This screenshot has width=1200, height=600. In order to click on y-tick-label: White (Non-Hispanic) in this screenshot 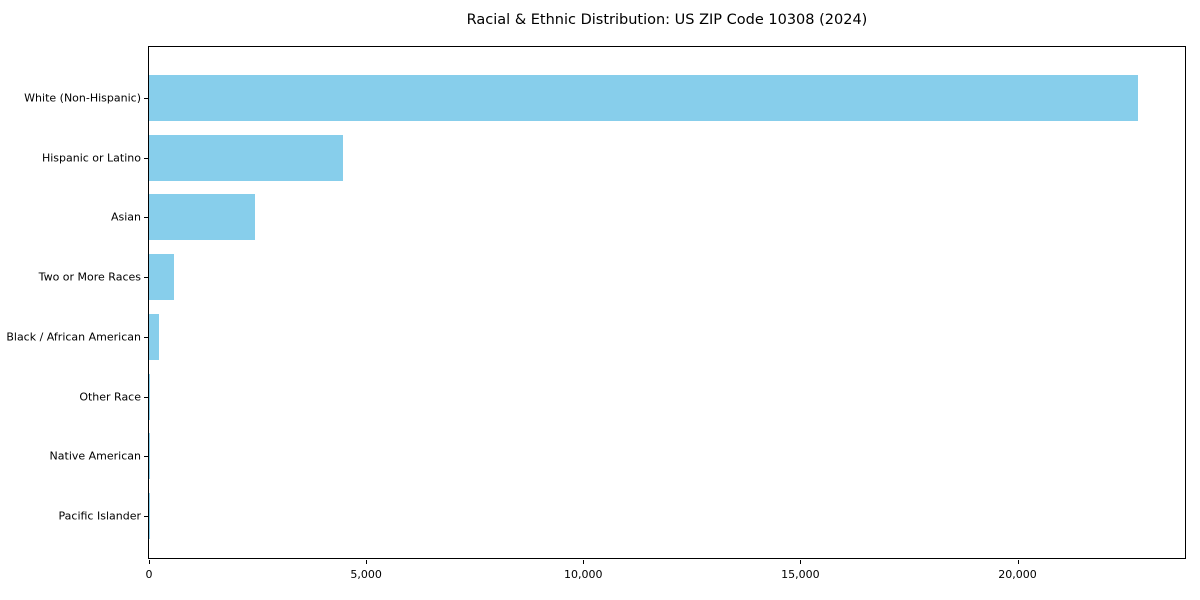, I will do `click(82, 98)`.